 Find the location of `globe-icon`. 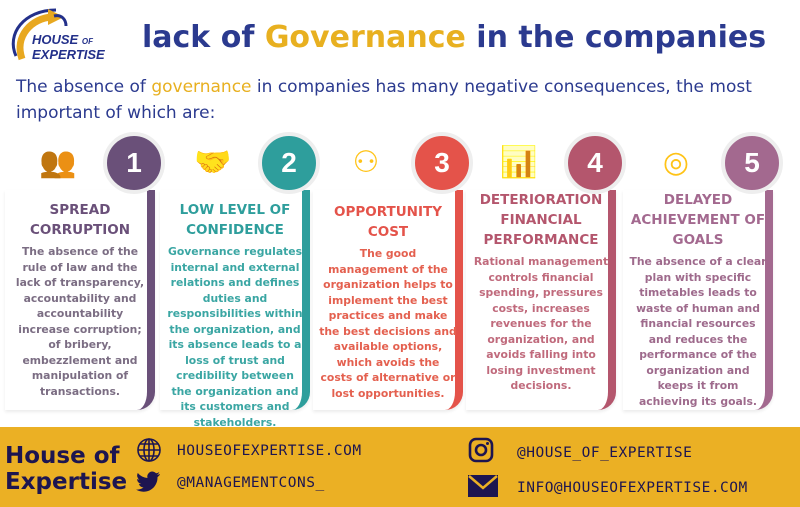

globe-icon is located at coordinates (149, 450).